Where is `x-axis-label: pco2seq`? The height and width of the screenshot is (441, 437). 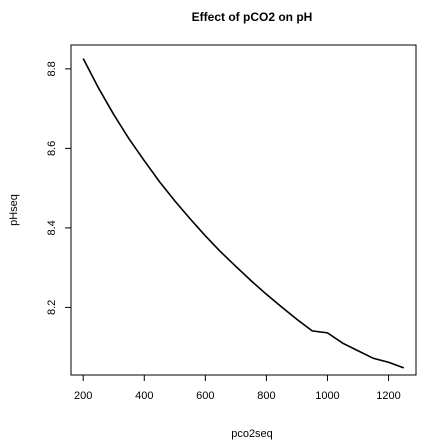
x-axis-label: pco2seq is located at coordinates (252, 434).